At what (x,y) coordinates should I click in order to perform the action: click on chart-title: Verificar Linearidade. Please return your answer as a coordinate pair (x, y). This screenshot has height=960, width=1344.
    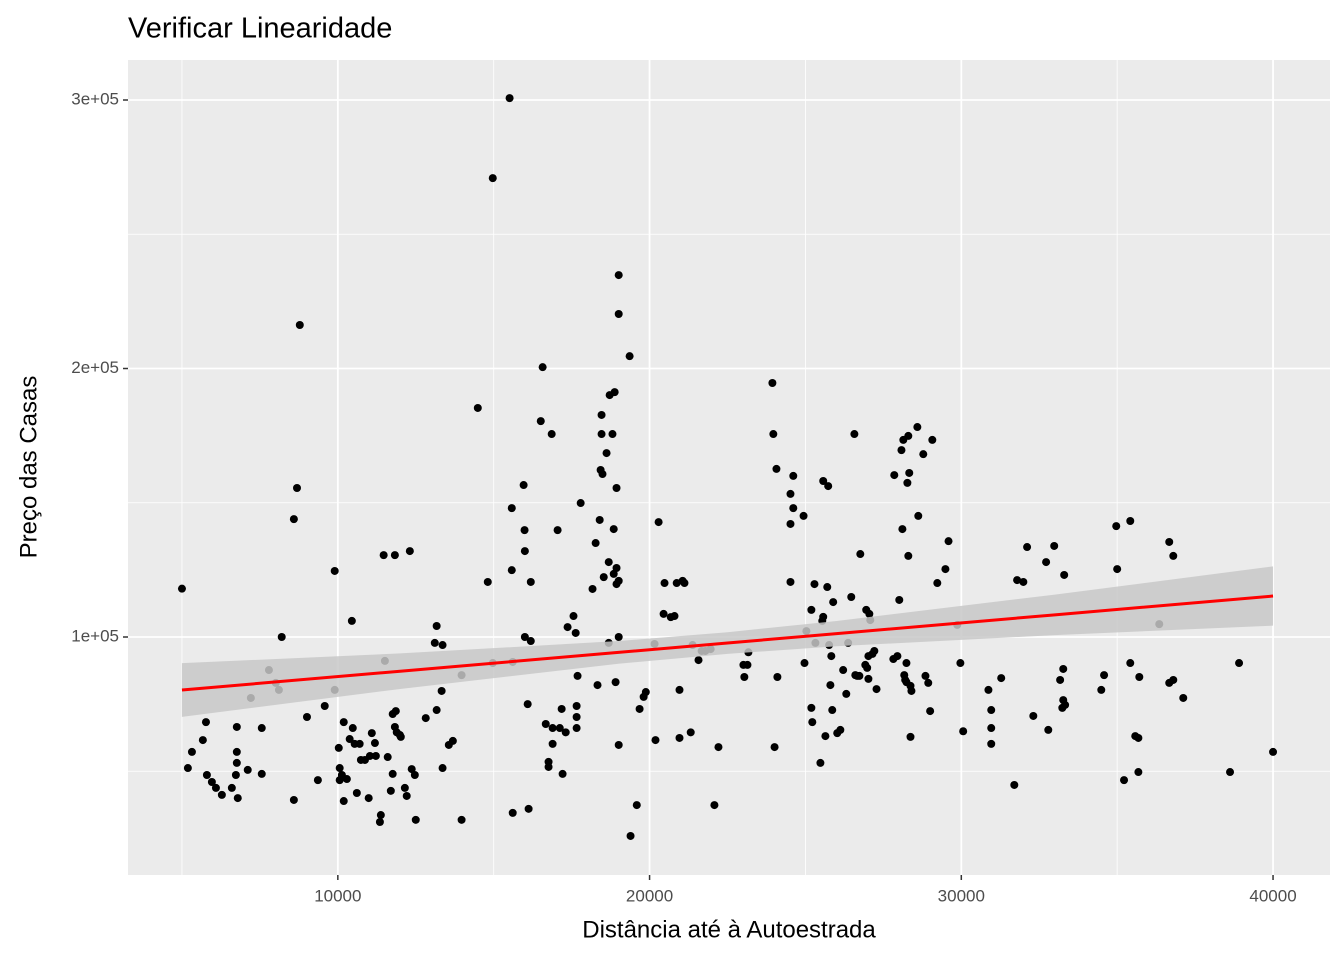
    Looking at the image, I should click on (260, 29).